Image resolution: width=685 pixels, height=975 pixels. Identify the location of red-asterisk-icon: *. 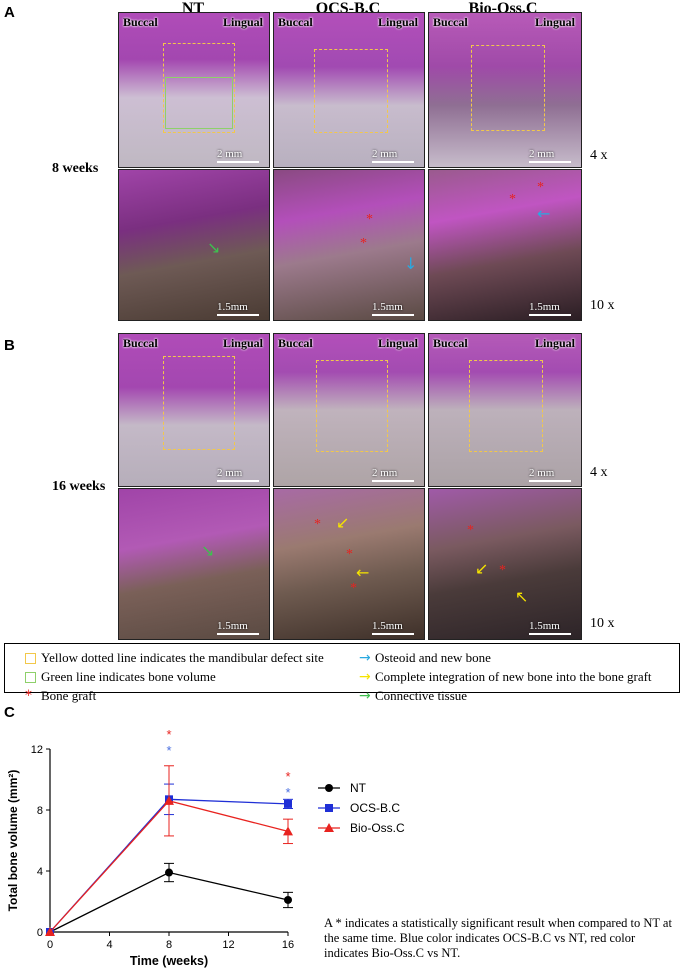
(28, 696).